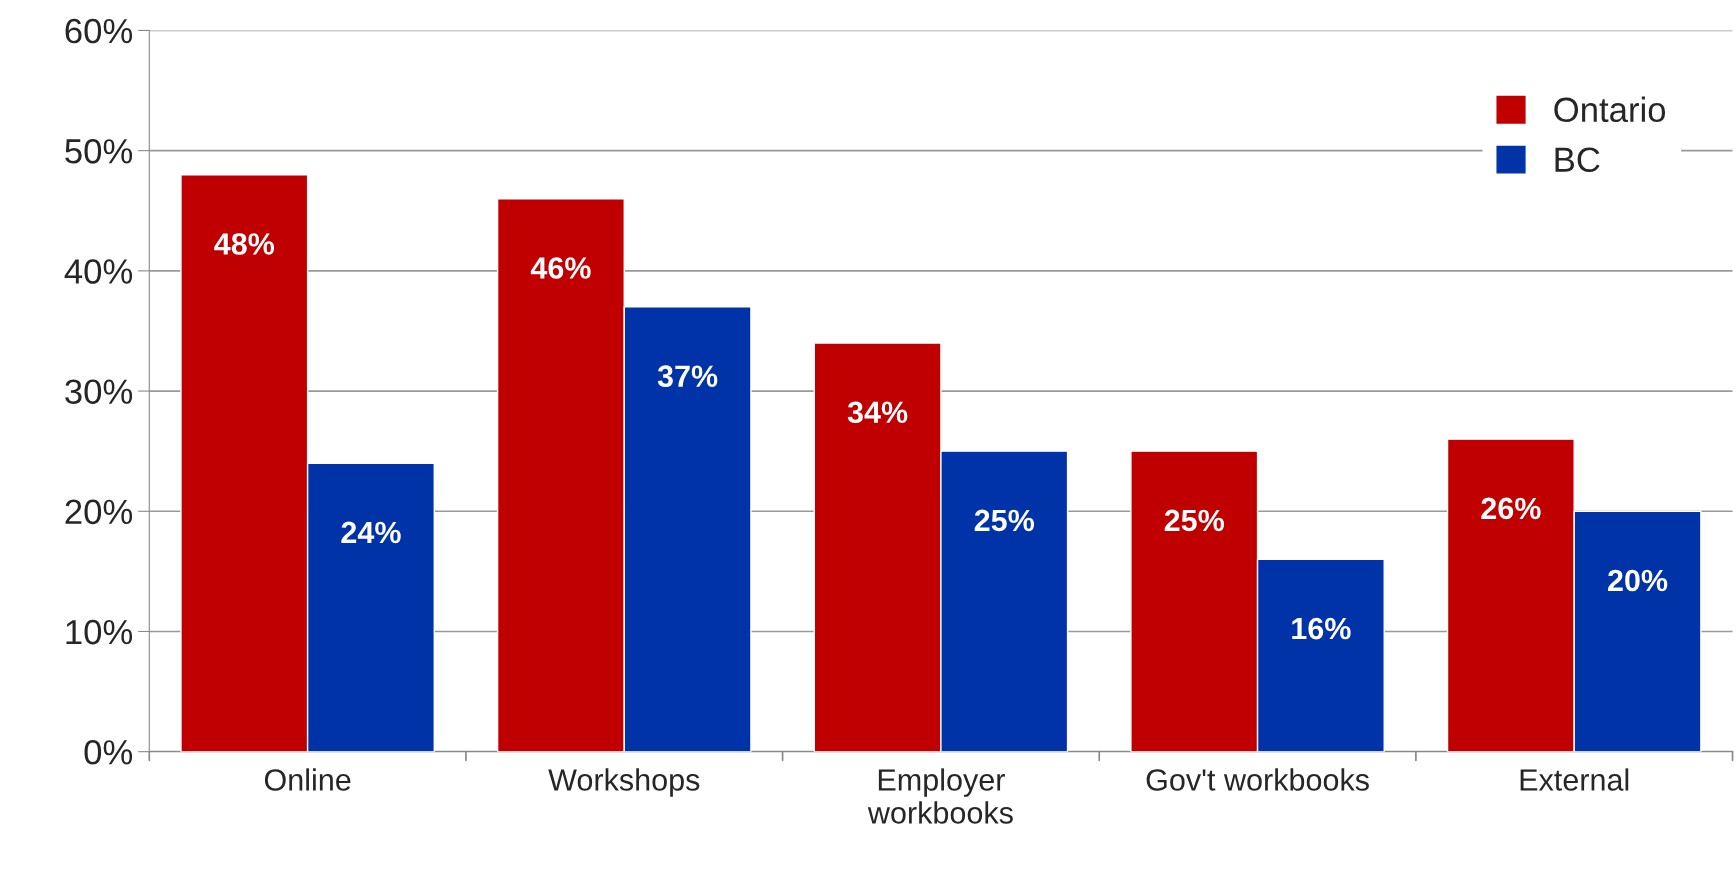 The width and height of the screenshot is (1736, 870). Describe the element at coordinates (877, 412) in the screenshot. I see `data-label: 34%` at that location.